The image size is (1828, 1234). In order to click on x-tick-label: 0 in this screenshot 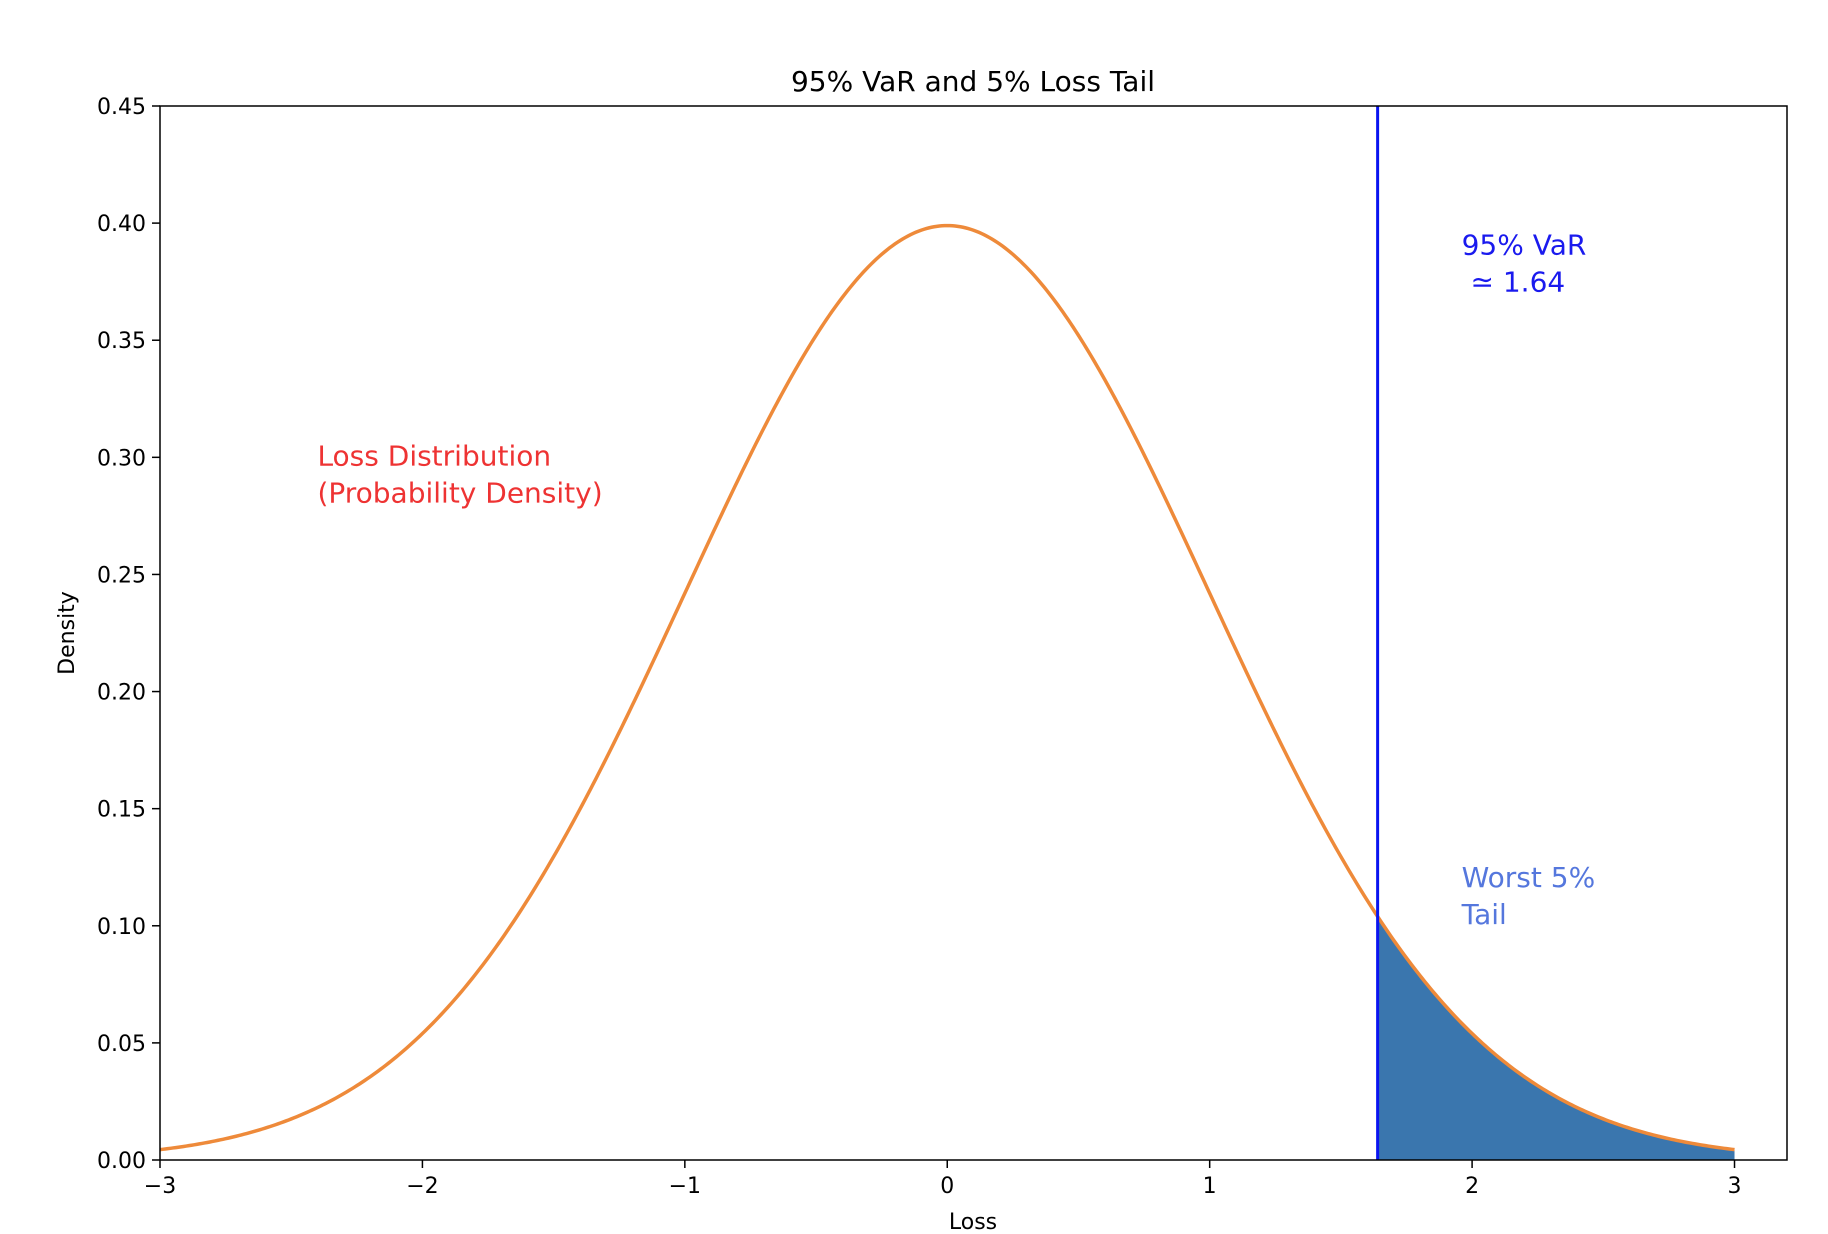, I will do `click(947, 1186)`.